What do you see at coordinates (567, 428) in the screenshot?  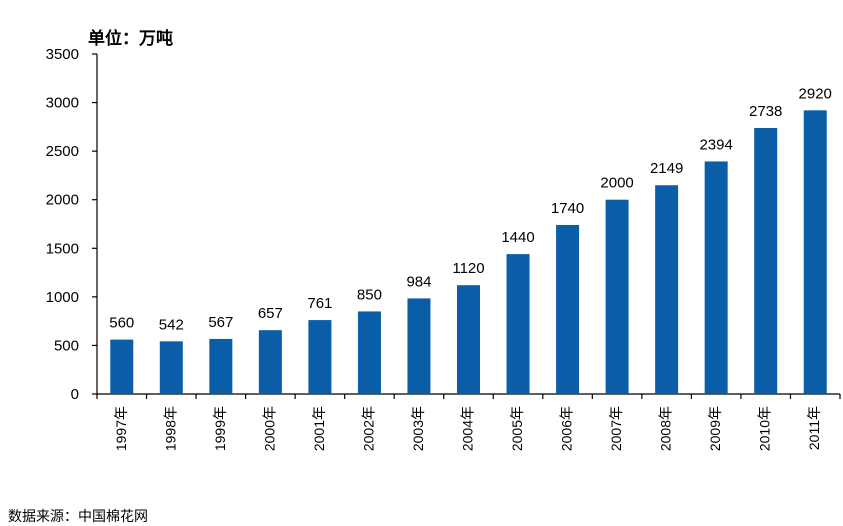 I see `x-tick-label: 2006年` at bounding box center [567, 428].